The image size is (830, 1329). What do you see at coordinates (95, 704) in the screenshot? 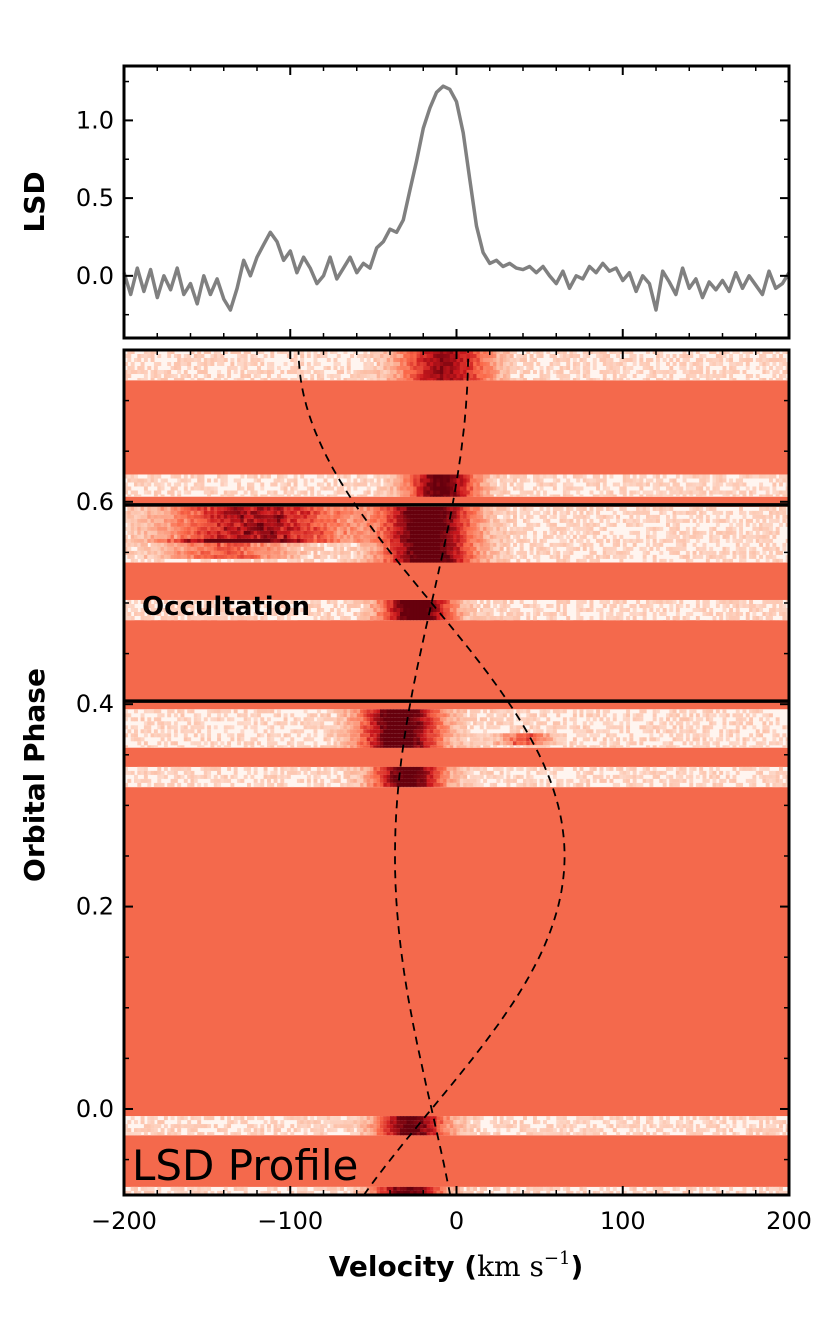
I see `bottom-ytick-label: 0.4` at bounding box center [95, 704].